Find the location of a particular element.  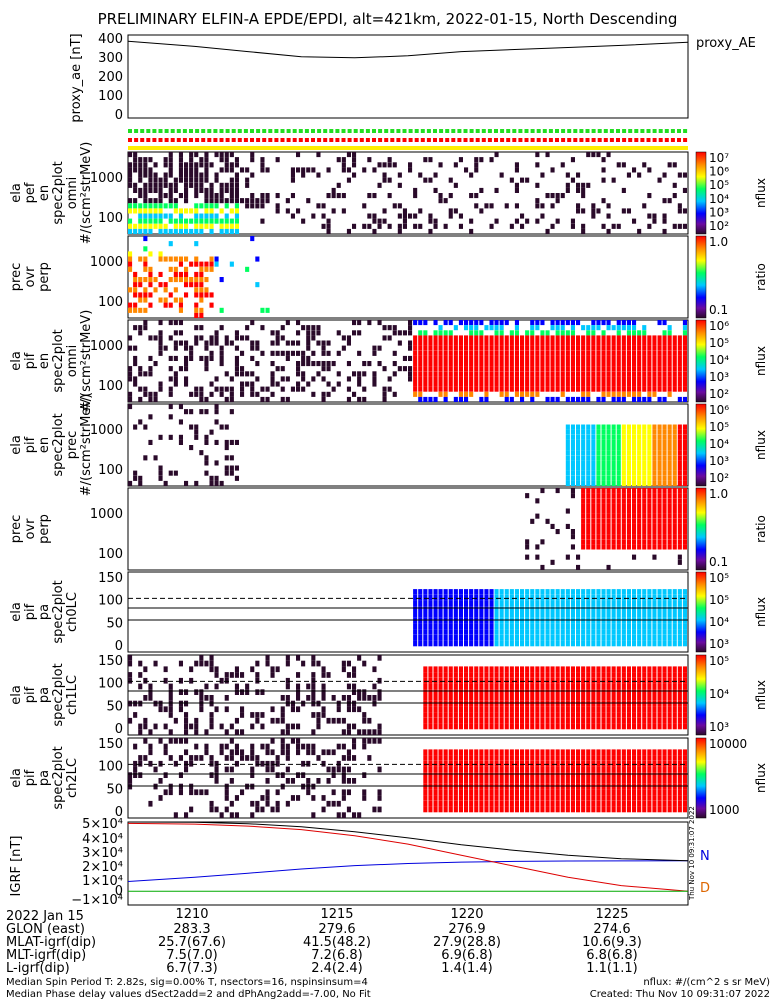

row-value: 279.6 is located at coordinates (336, 929).